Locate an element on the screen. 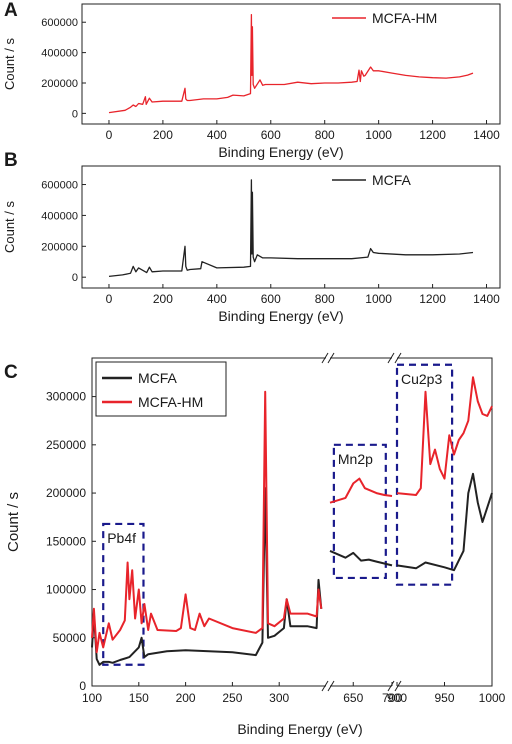 The height and width of the screenshot is (744, 512). y-tick-label: 100000 is located at coordinates (66, 590).